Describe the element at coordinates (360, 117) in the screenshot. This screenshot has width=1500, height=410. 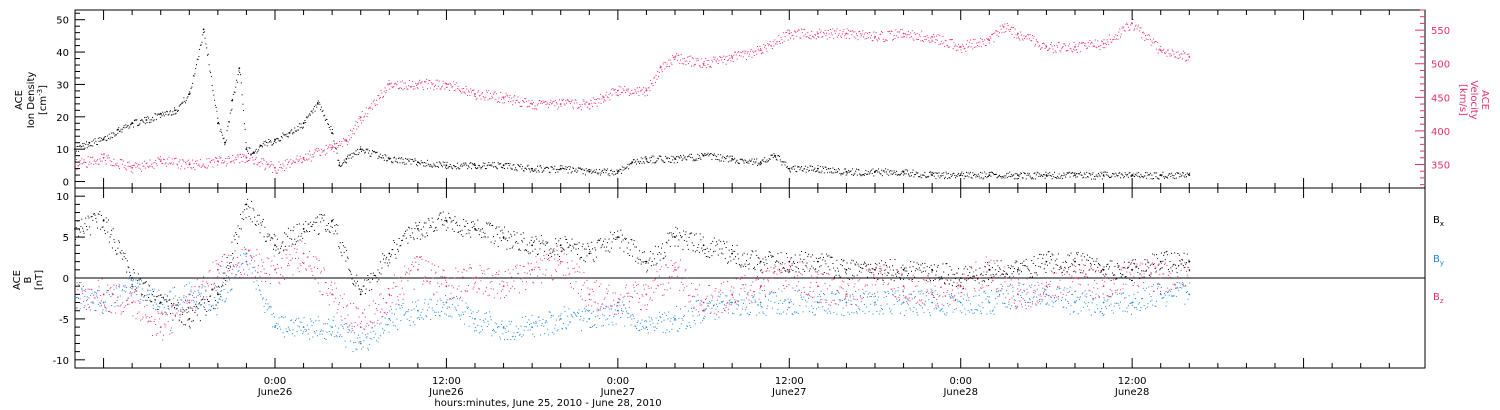
I see `velocity-point-anchor` at that location.